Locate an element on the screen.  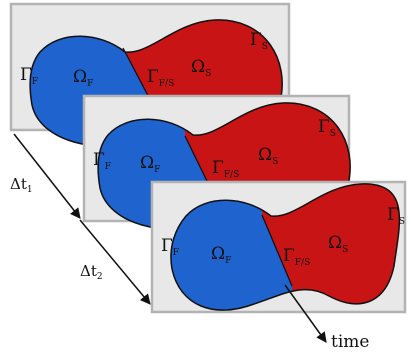
interface-line is located at coordinates (277, 250).